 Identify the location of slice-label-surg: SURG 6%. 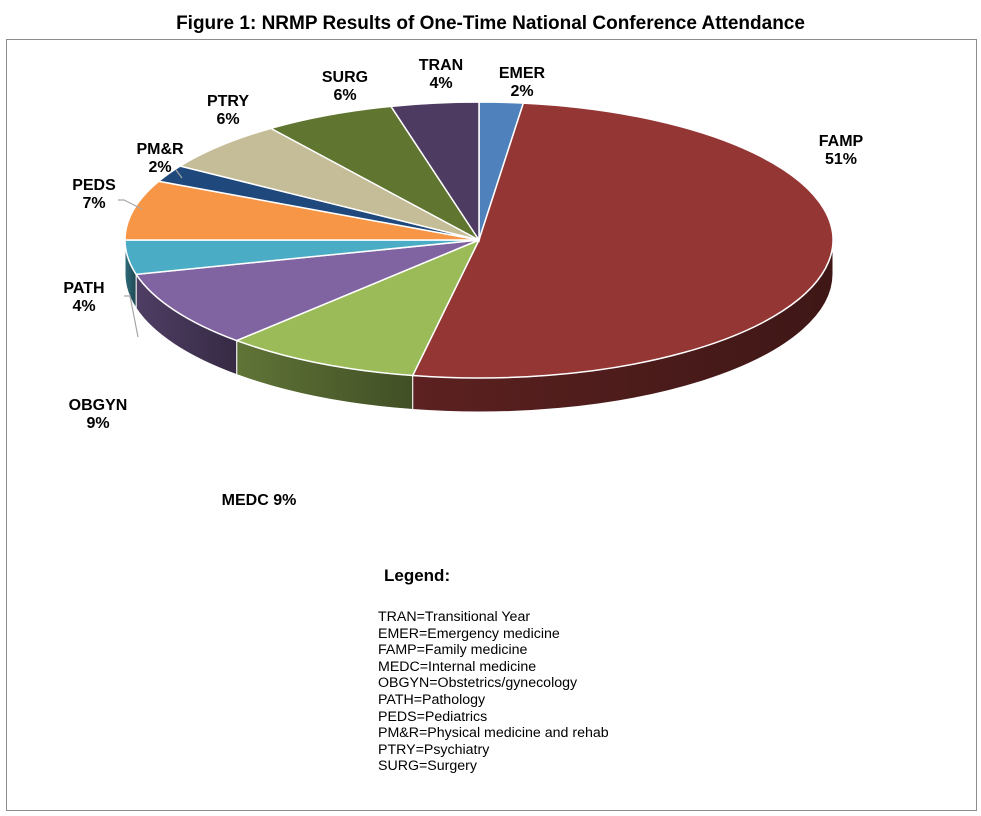
(345, 86).